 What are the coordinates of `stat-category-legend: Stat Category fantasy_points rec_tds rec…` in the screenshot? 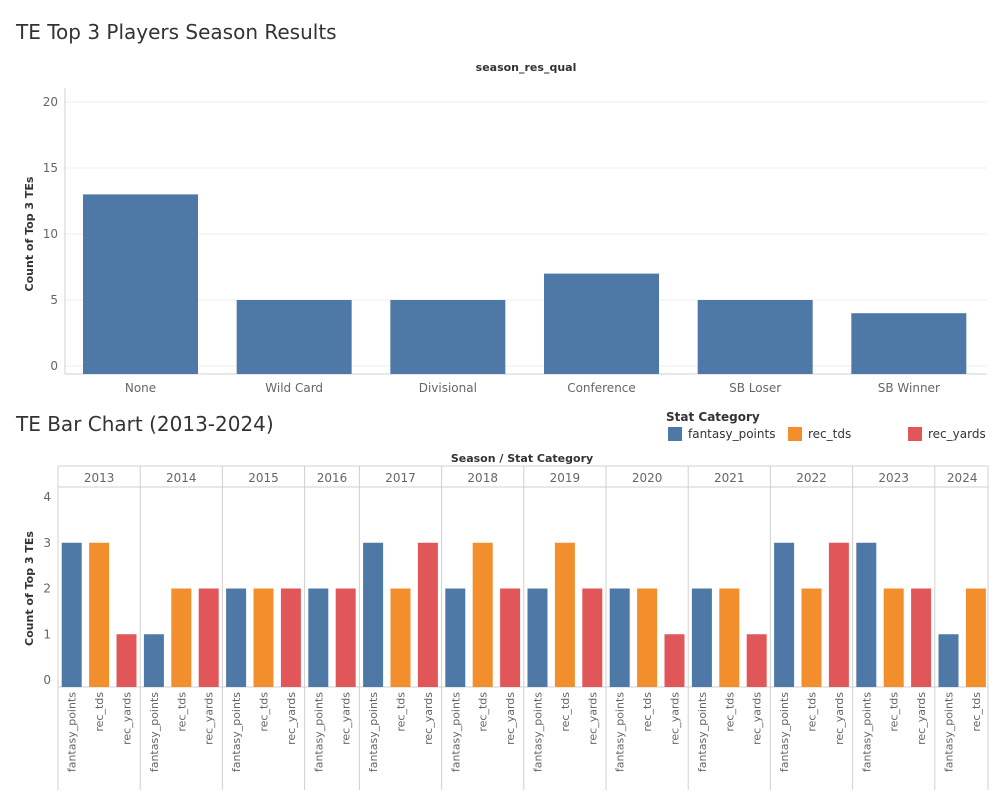 It's located at (831, 427).